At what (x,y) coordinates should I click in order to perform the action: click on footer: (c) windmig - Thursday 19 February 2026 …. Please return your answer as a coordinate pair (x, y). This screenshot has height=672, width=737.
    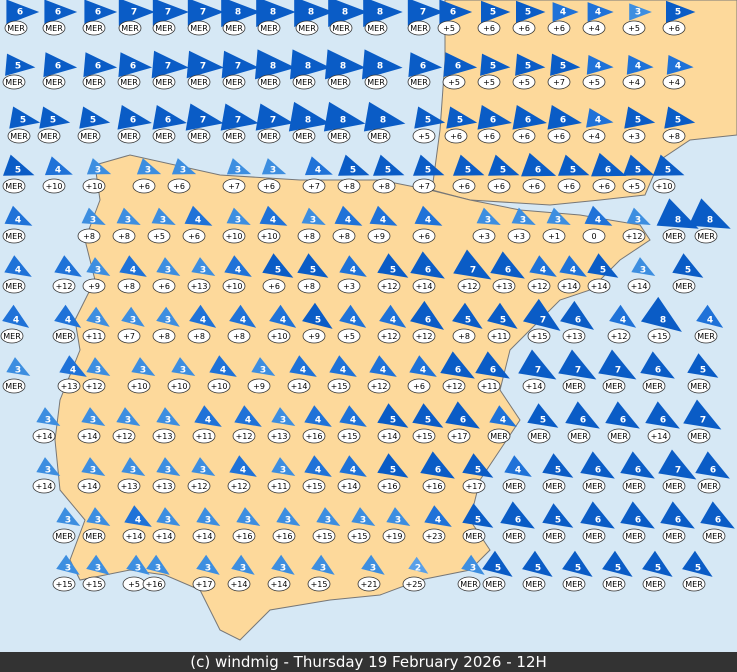
    Looking at the image, I should click on (368, 662).